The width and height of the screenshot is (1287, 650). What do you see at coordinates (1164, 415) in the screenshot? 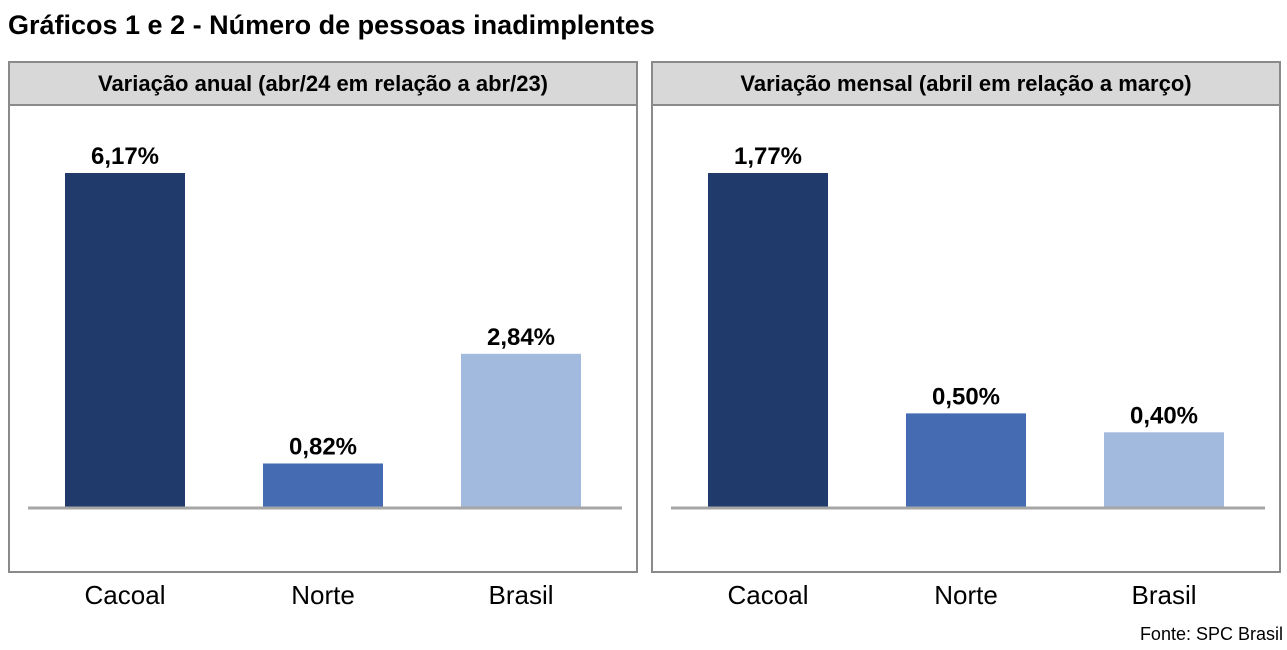
I see `data-label-brasil: 0,40%` at bounding box center [1164, 415].